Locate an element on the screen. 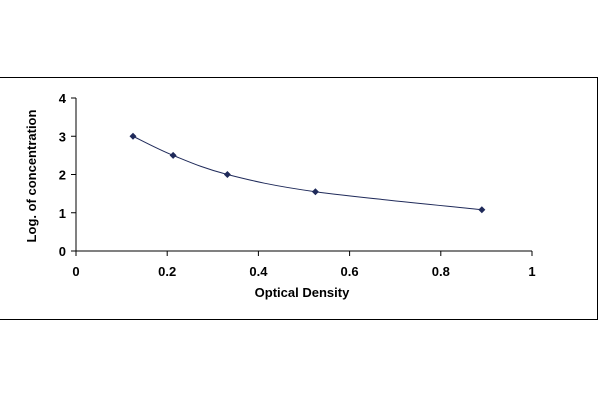 This screenshot has height=400, width=600. y-tick-label: 2 is located at coordinates (62, 175).